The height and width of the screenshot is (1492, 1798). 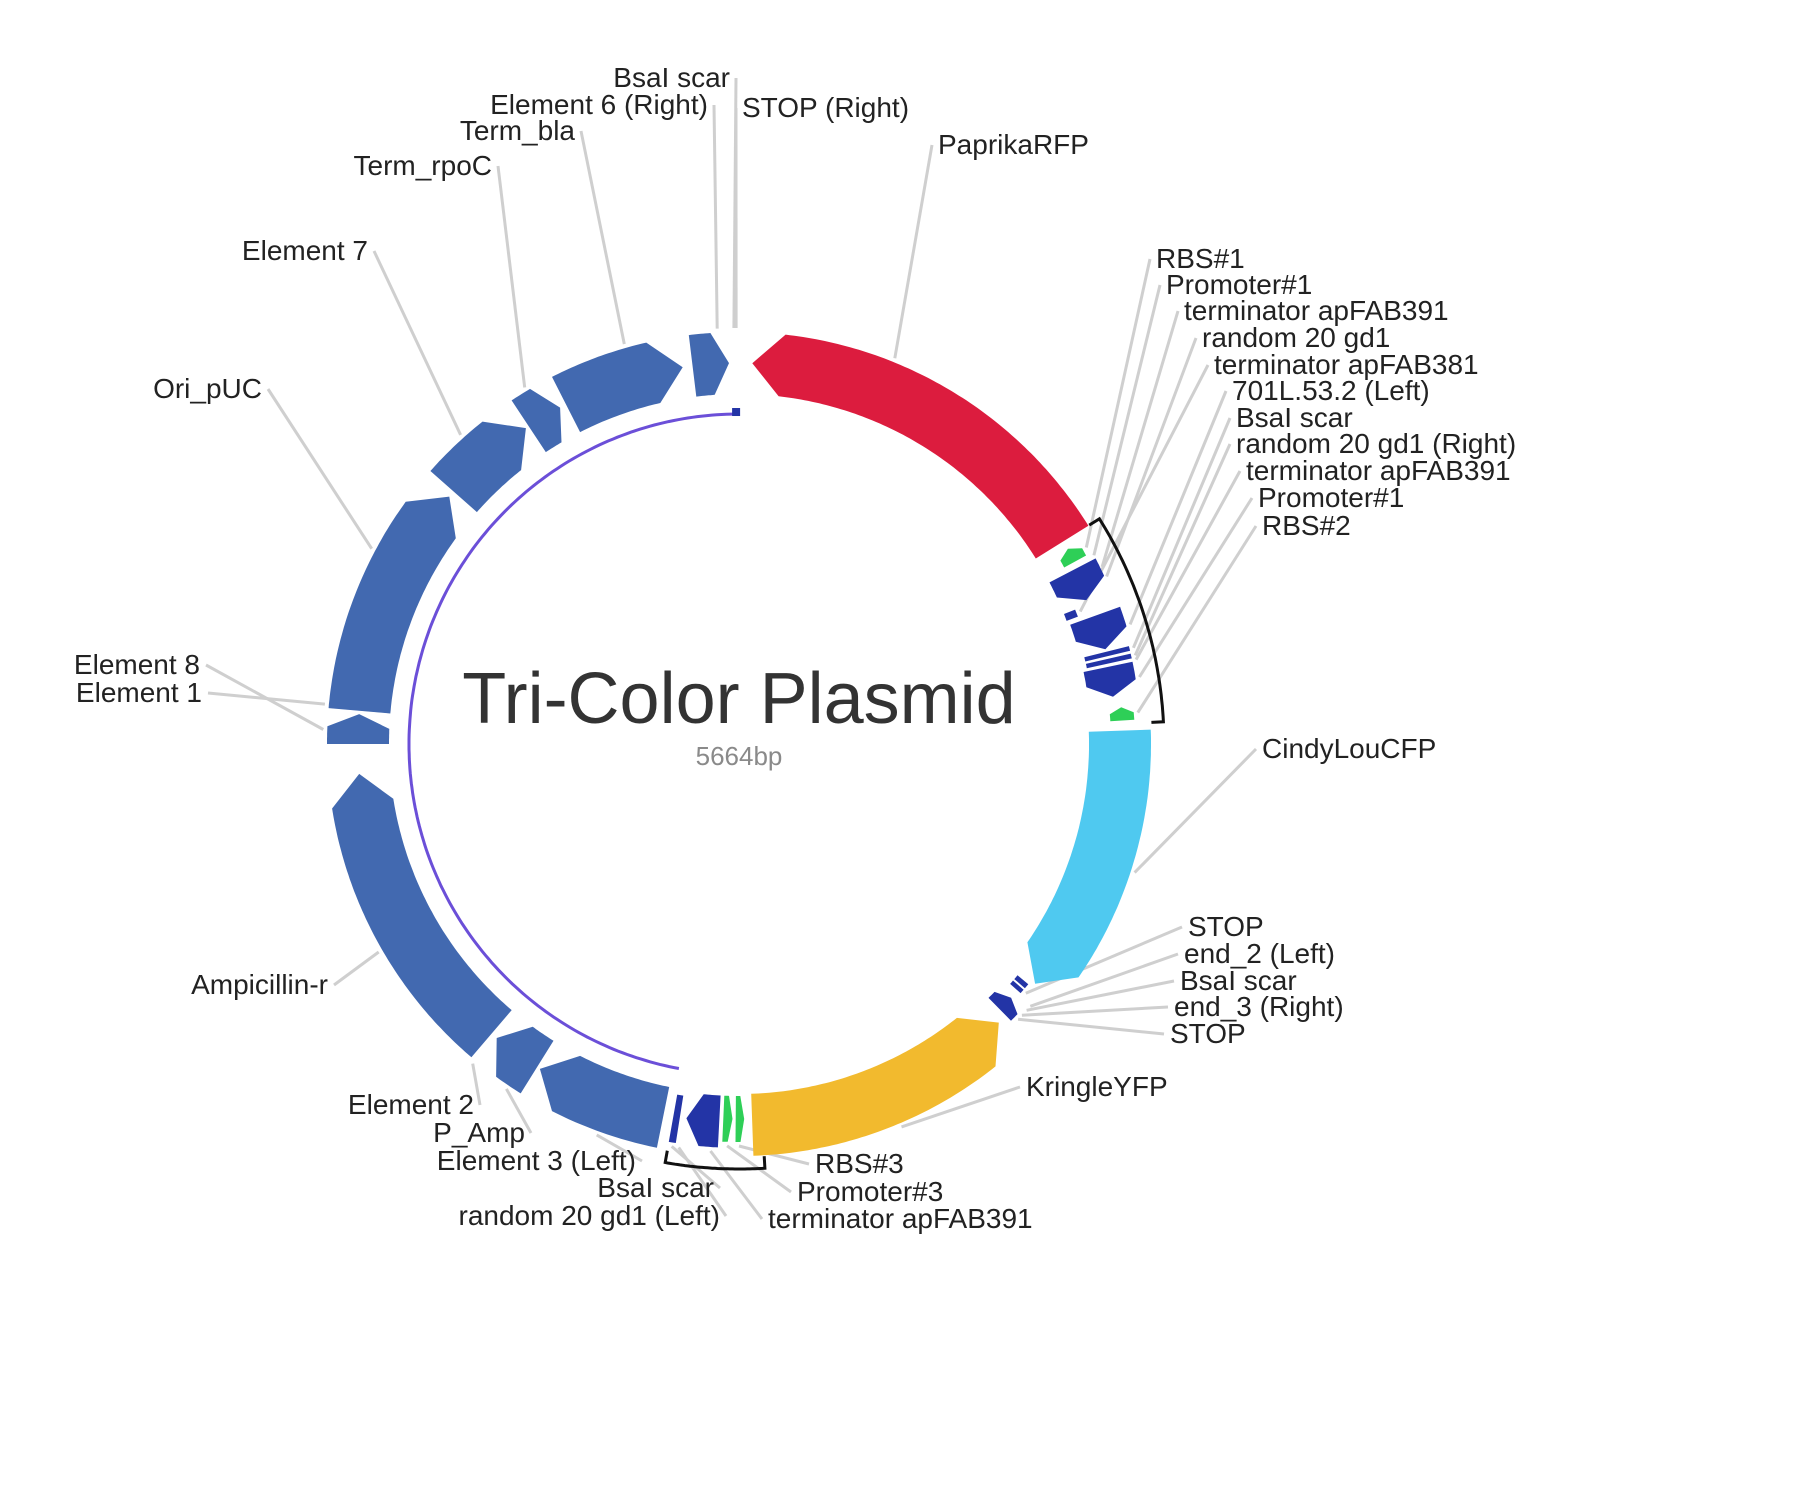 What do you see at coordinates (738, 699) in the screenshot?
I see `plasmid-title: Tri-Color Plasmid` at bounding box center [738, 699].